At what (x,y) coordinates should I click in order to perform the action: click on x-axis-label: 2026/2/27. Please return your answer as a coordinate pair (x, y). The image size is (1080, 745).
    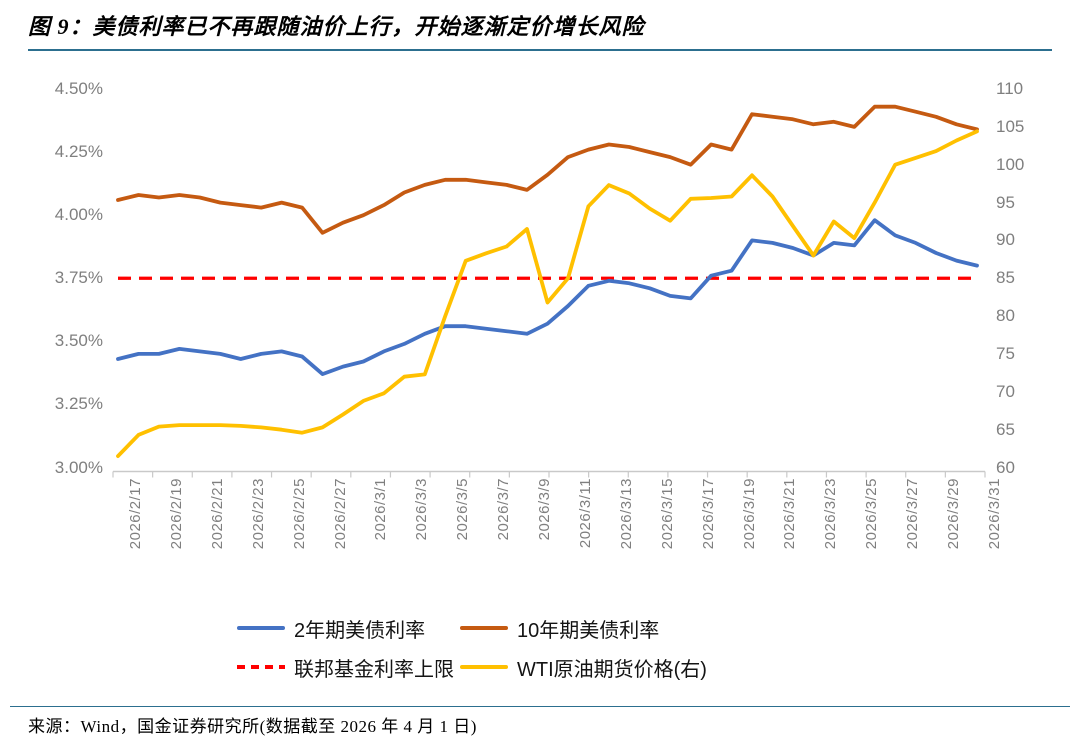
    Looking at the image, I should click on (340, 514).